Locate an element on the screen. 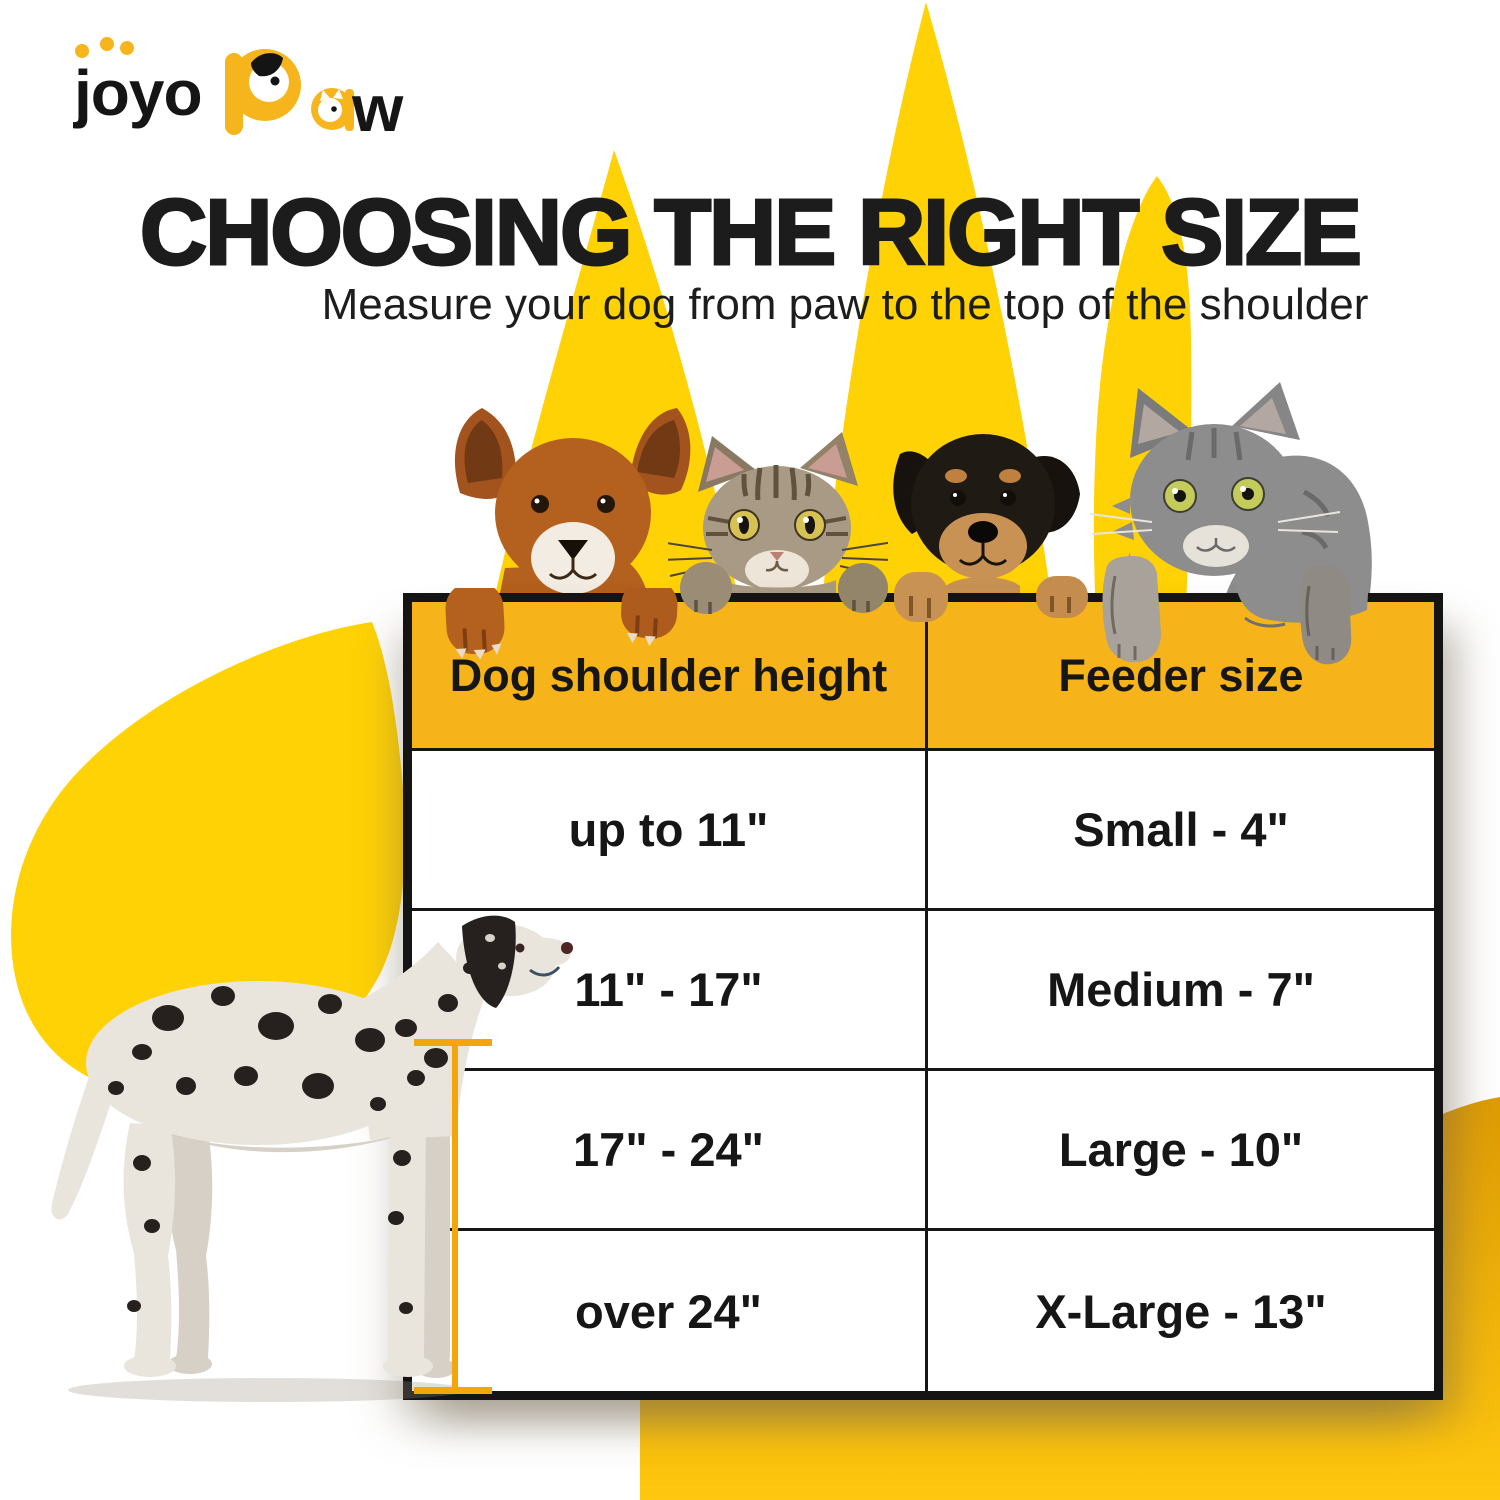  gray-cat-paws-and-body-edge is located at coordinates (1235, 610).